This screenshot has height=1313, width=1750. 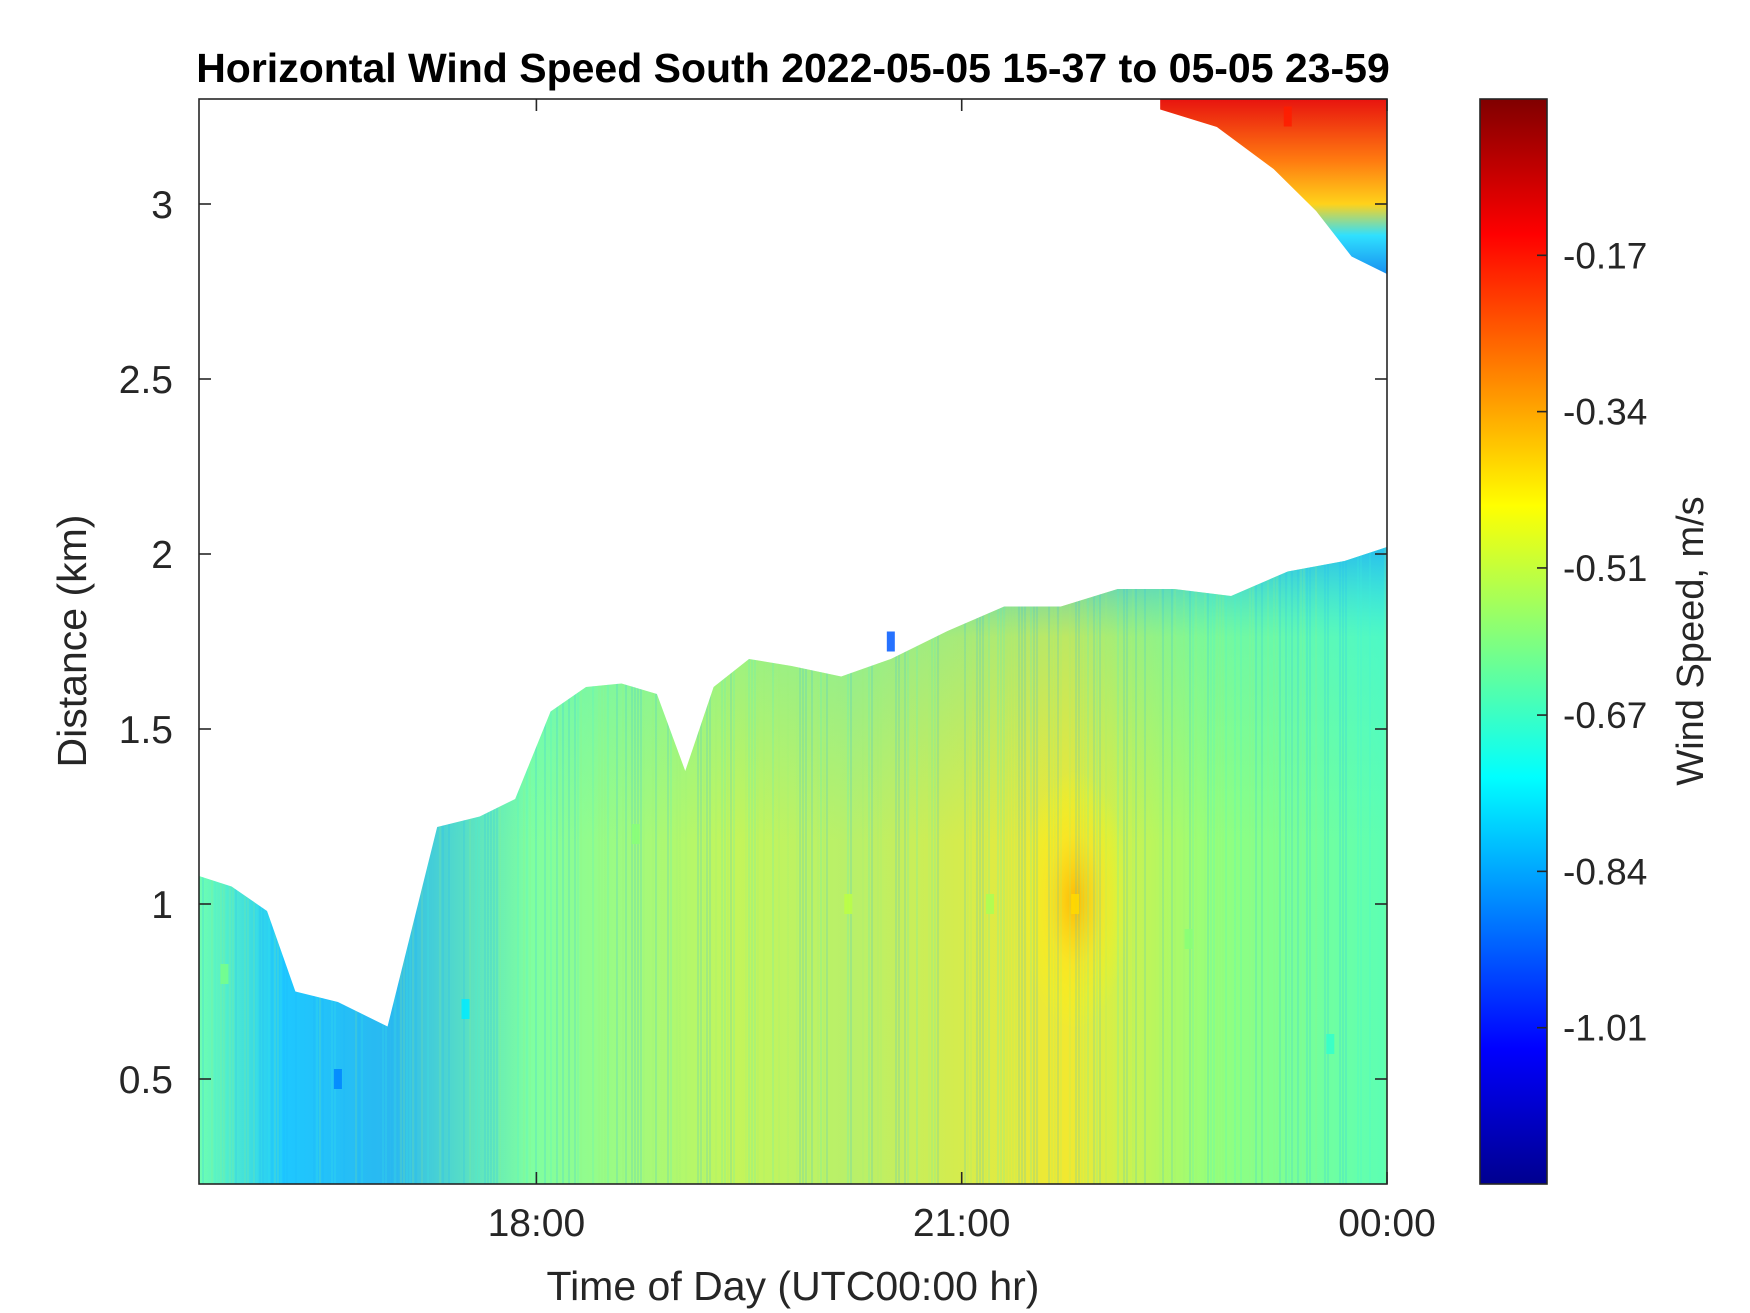 I want to click on y-tick-label: 2, so click(x=162, y=555).